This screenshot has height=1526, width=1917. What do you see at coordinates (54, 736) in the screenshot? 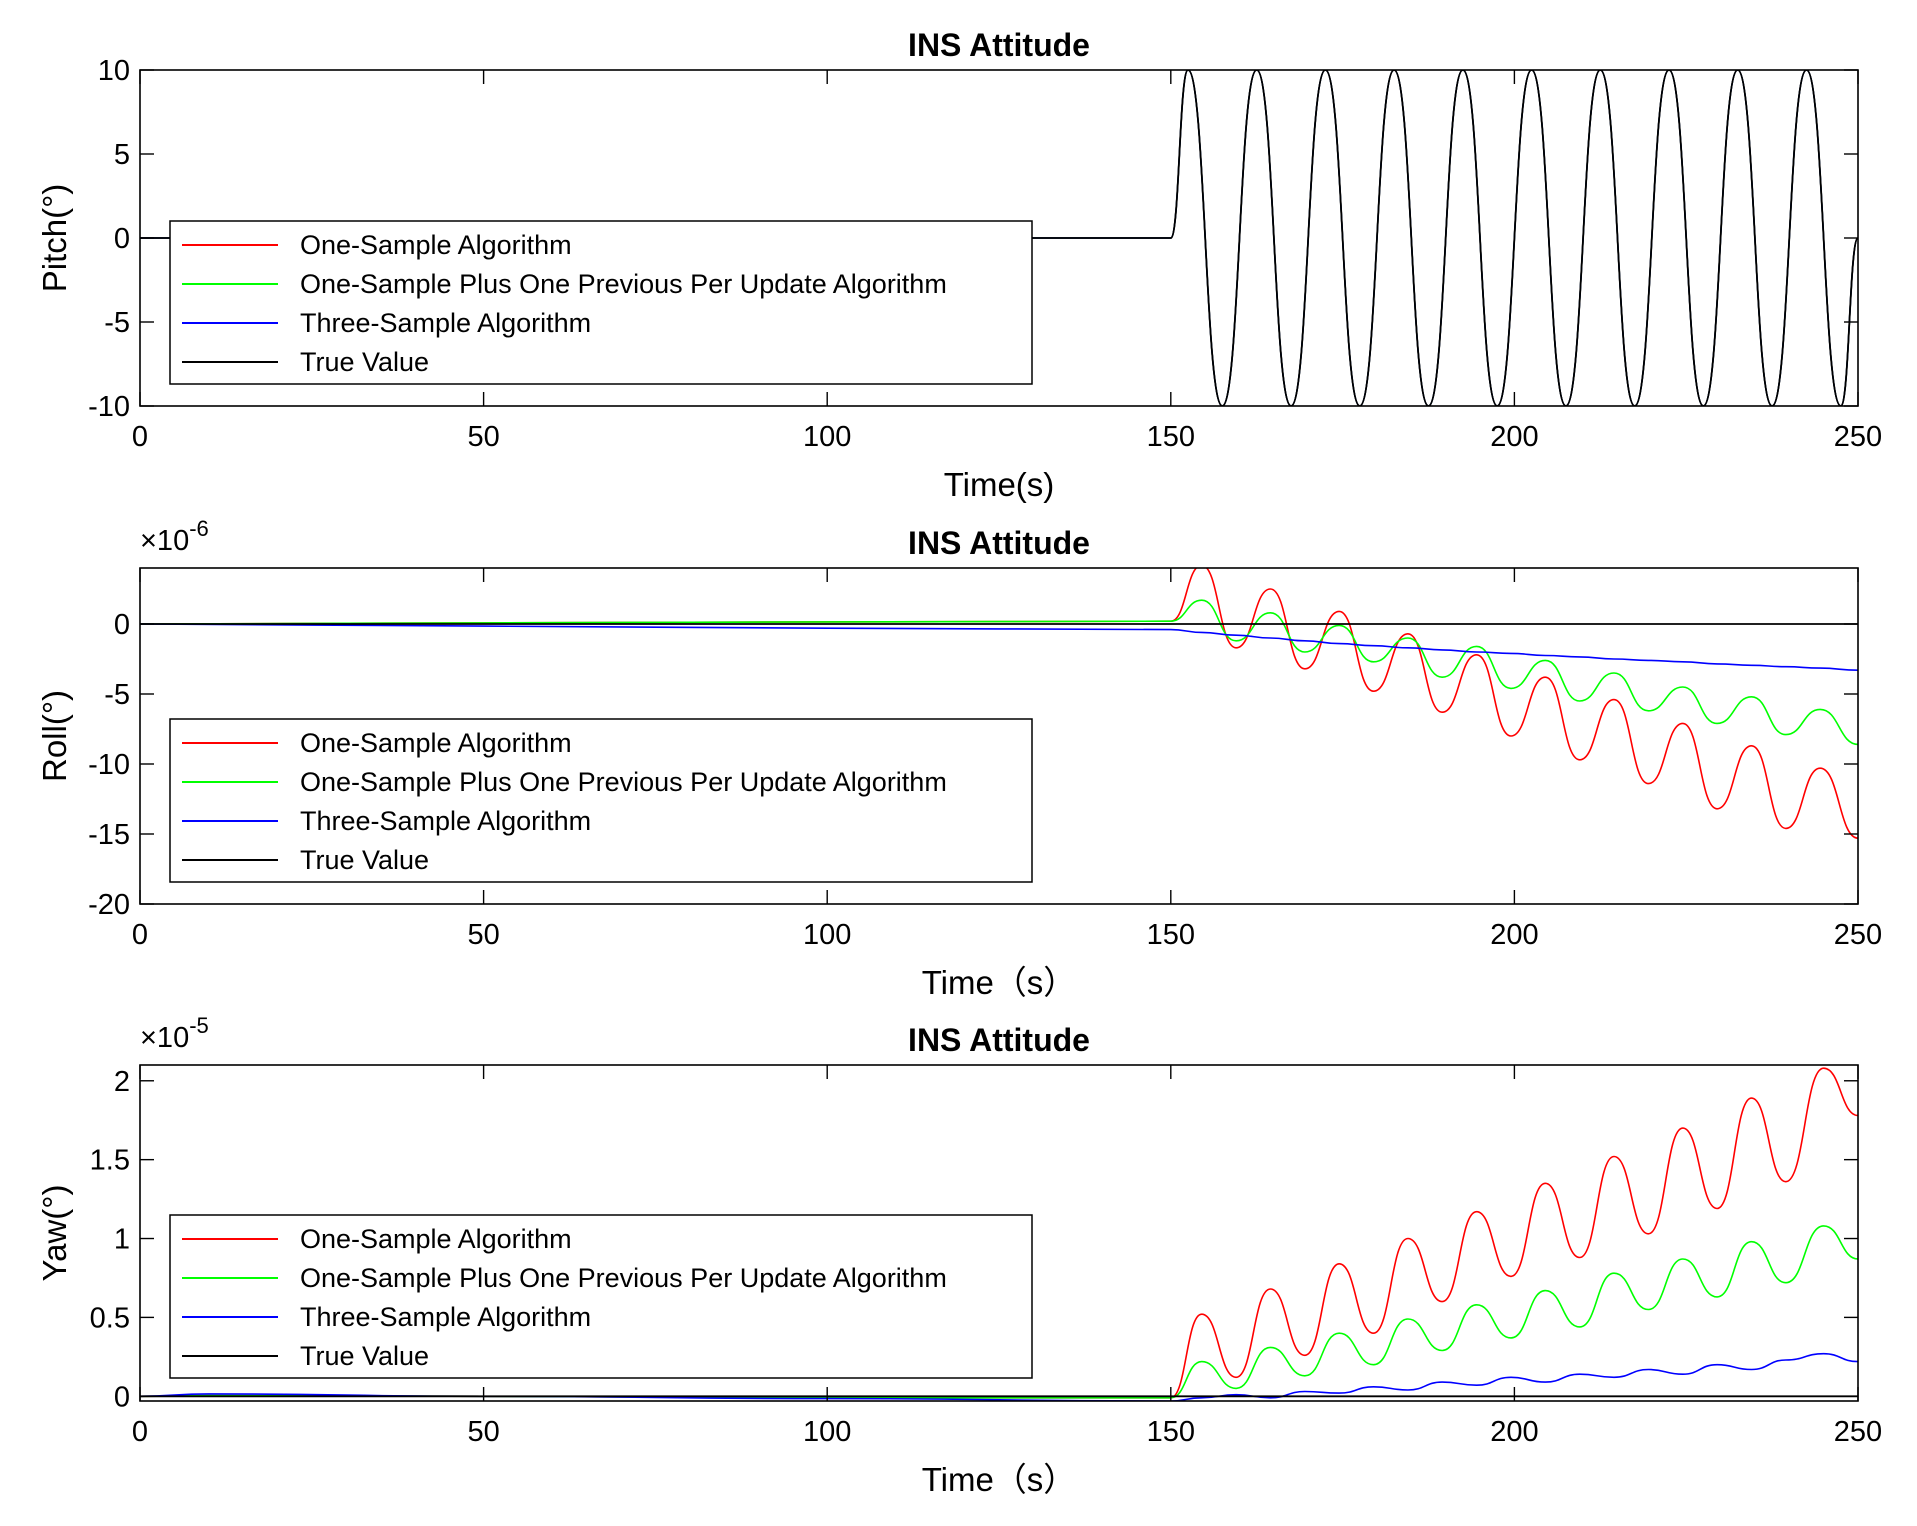
I see `y-axis-label: Roll(°)` at bounding box center [54, 736].